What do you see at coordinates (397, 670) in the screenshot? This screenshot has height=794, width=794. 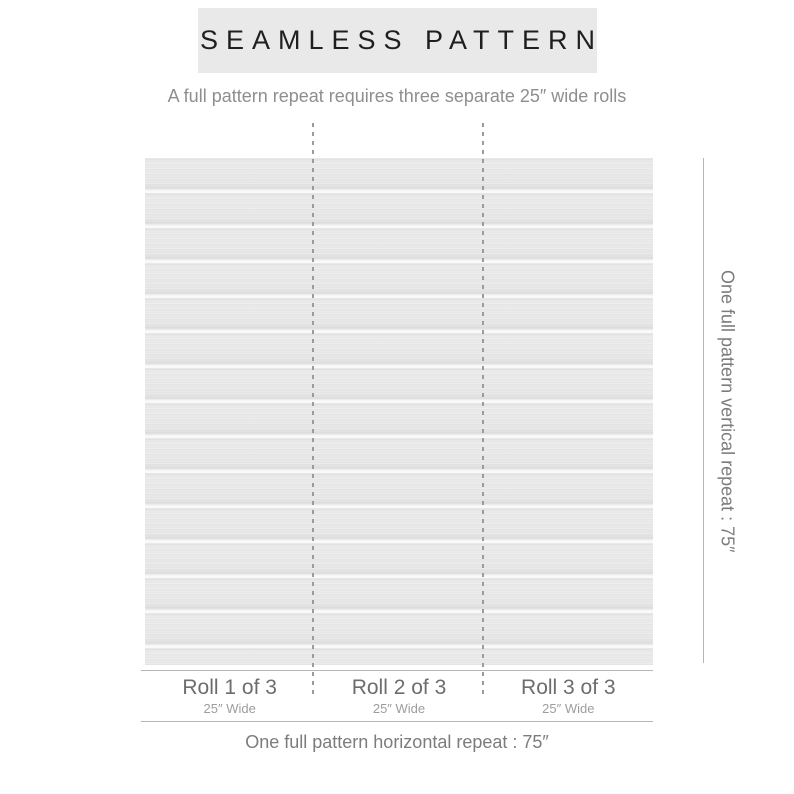 I see `rule-line-top` at bounding box center [397, 670].